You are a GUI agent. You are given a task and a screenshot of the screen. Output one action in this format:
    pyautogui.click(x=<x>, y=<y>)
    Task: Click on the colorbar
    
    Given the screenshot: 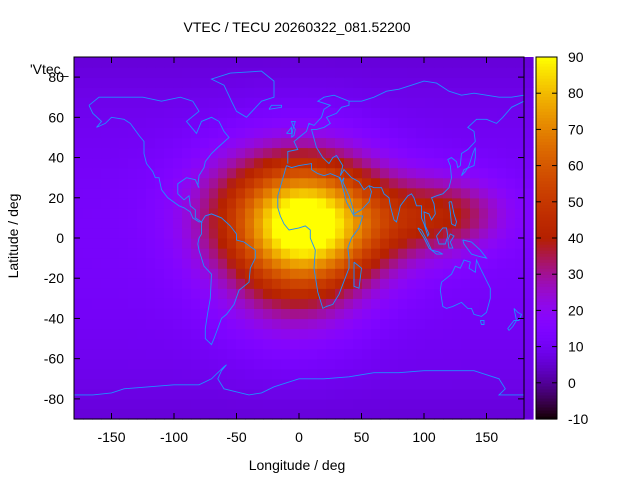 What is the action you would take?
    pyautogui.click(x=546, y=238)
    